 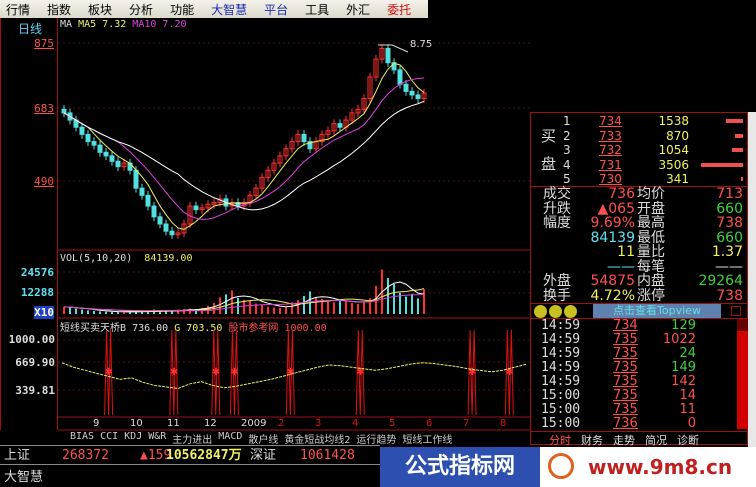 What do you see at coordinates (230, 436) in the screenshot?
I see `tab-macd: MACD` at bounding box center [230, 436].